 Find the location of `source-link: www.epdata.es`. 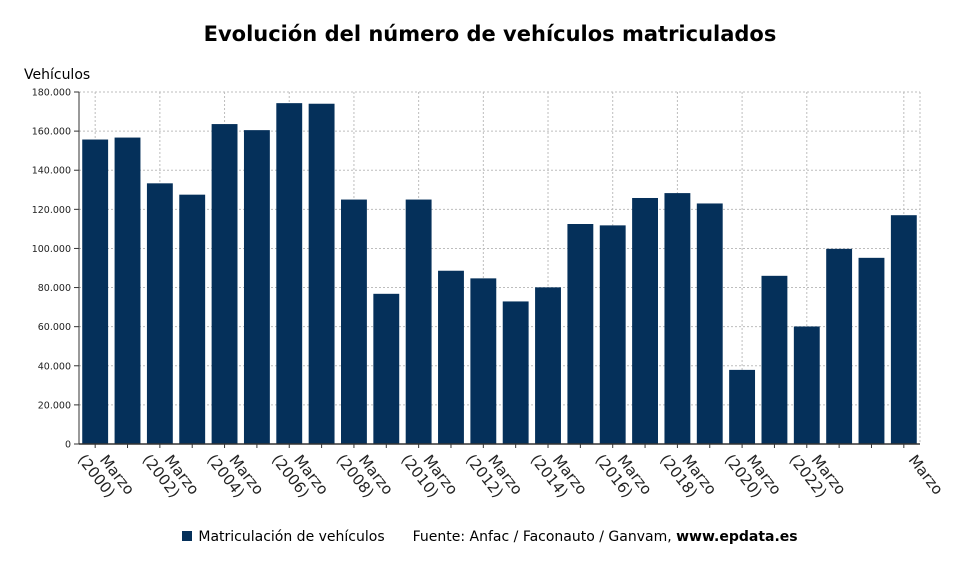

source-link: www.epdata.es is located at coordinates (737, 537).